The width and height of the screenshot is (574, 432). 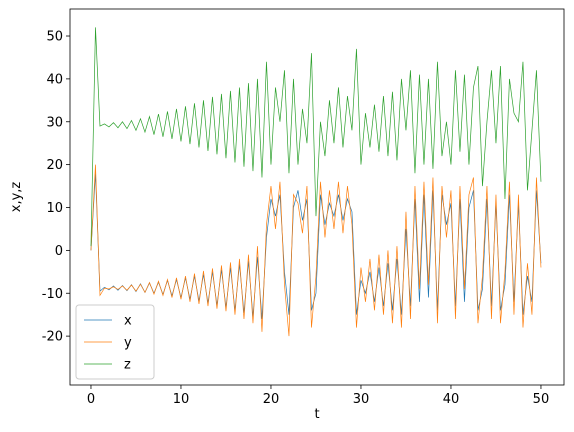 What do you see at coordinates (52, 337) in the screenshot?
I see `y-tick-label: -20` at bounding box center [52, 337].